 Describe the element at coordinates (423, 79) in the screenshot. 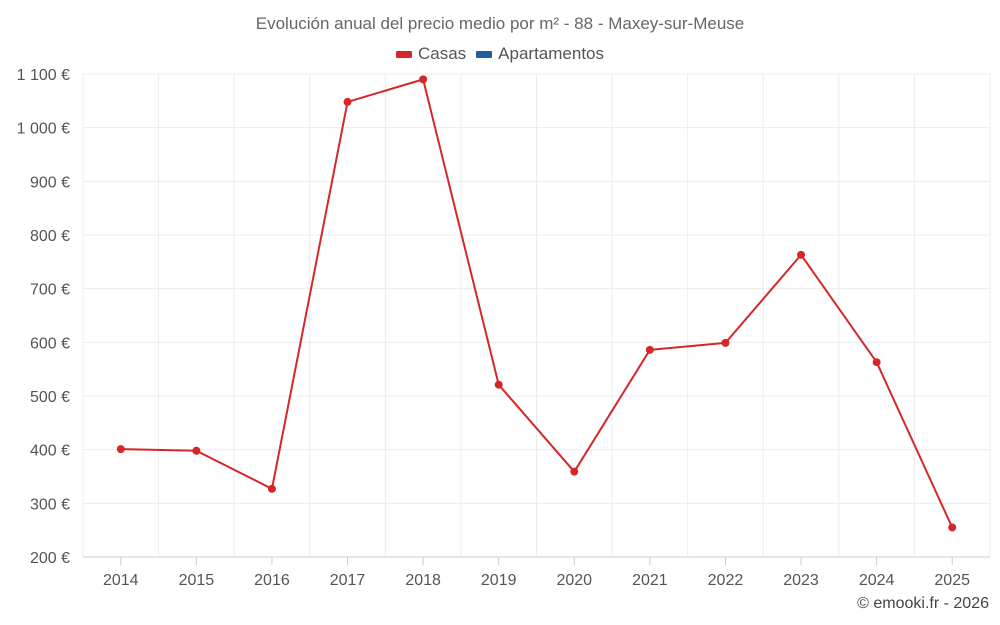

I see `data-point-casas-2018` at that location.